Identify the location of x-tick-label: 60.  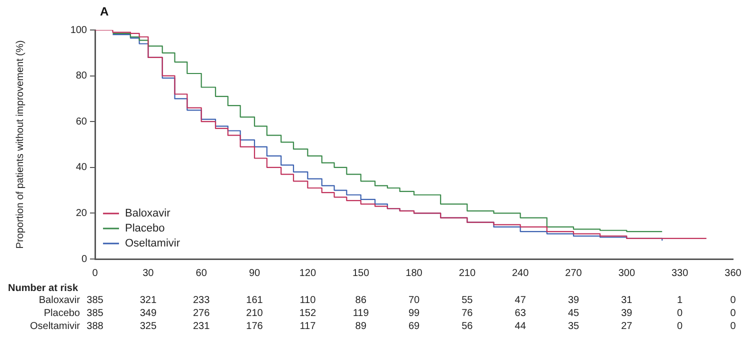
(202, 273).